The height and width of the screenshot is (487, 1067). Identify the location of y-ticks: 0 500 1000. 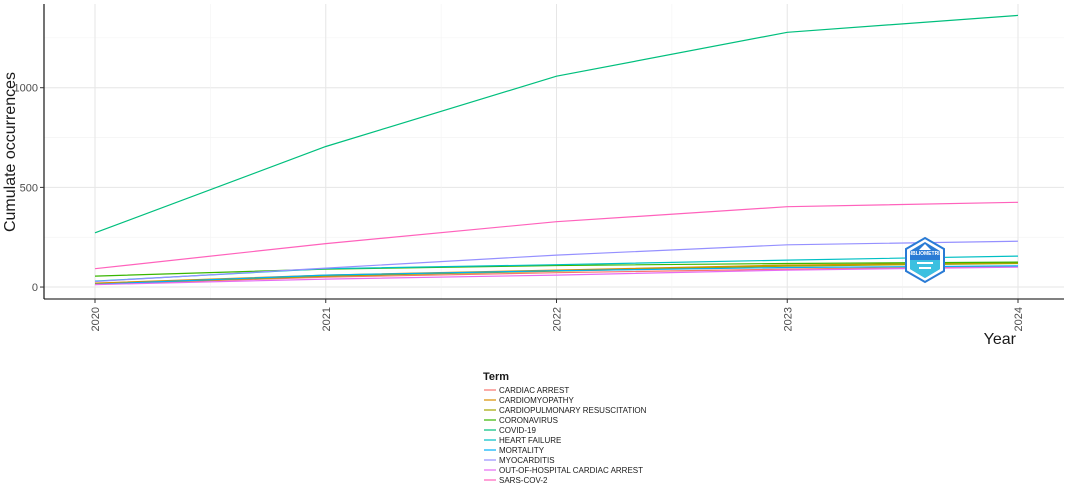
(29, 188).